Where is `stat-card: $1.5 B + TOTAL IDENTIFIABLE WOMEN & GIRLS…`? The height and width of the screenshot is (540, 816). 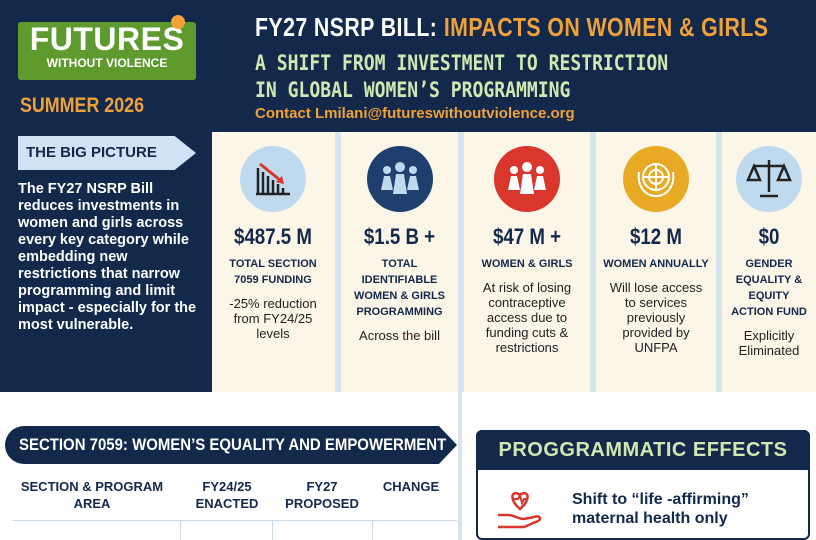
stat-card: $1.5 B + TOTAL IDENTIFIABLE WOMEN & GIRLS… is located at coordinates (399, 237).